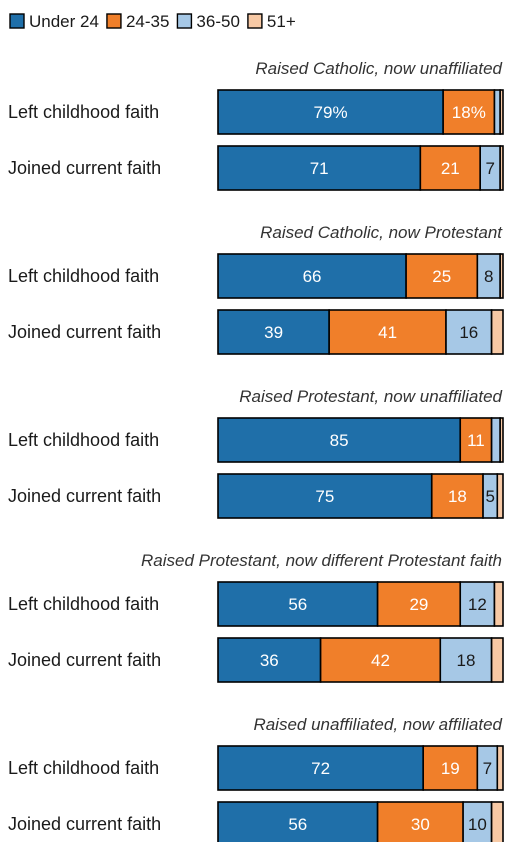 Image resolution: width=506 pixels, height=847 pixels. Describe the element at coordinates (281, 21) in the screenshot. I see `legend-label-3: 51+` at that location.